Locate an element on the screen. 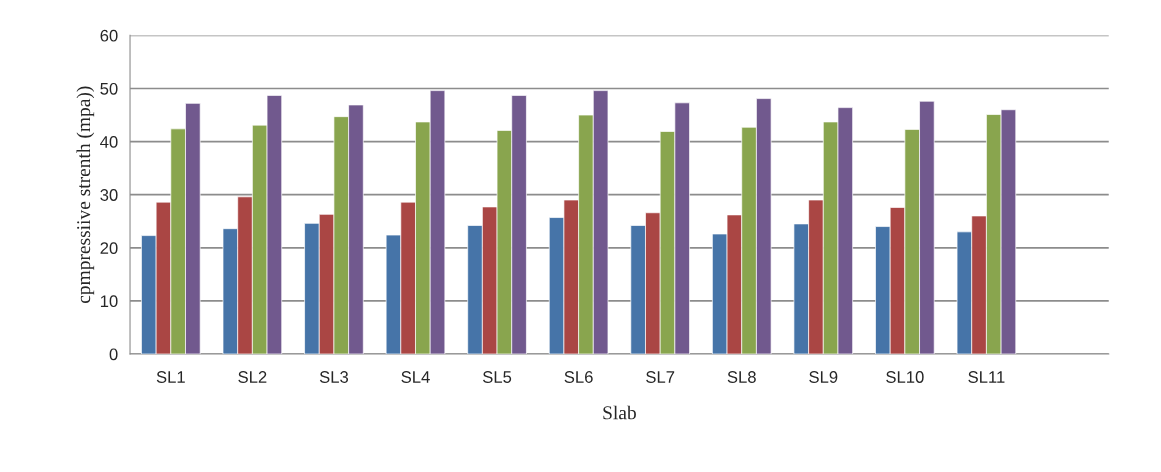  x-tick-label: SL4 is located at coordinates (415, 377).